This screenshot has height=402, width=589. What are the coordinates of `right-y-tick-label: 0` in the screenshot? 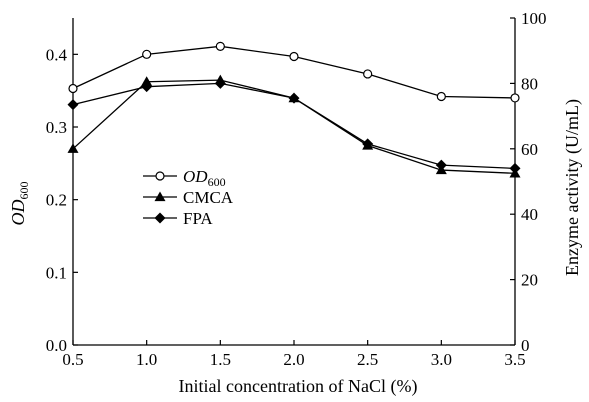 It's located at (525, 345).